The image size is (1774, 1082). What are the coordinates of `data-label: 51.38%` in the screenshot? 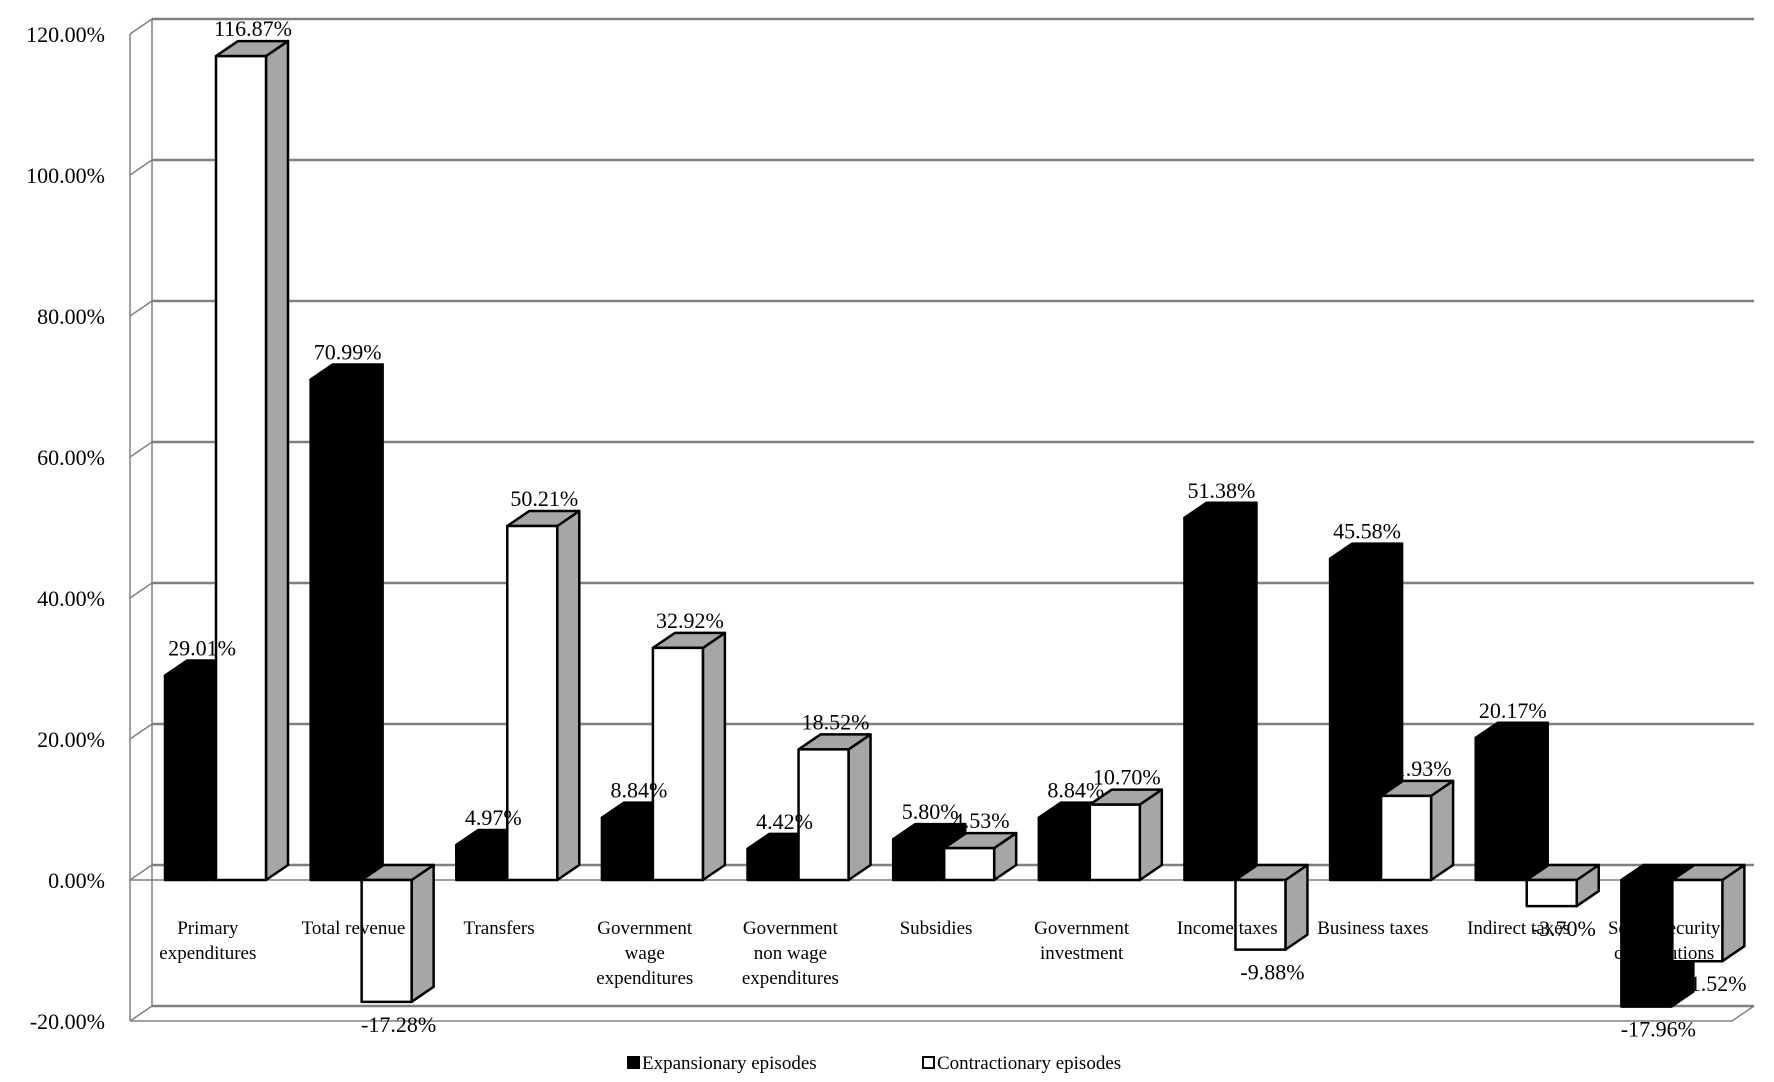 It's located at (1222, 490).